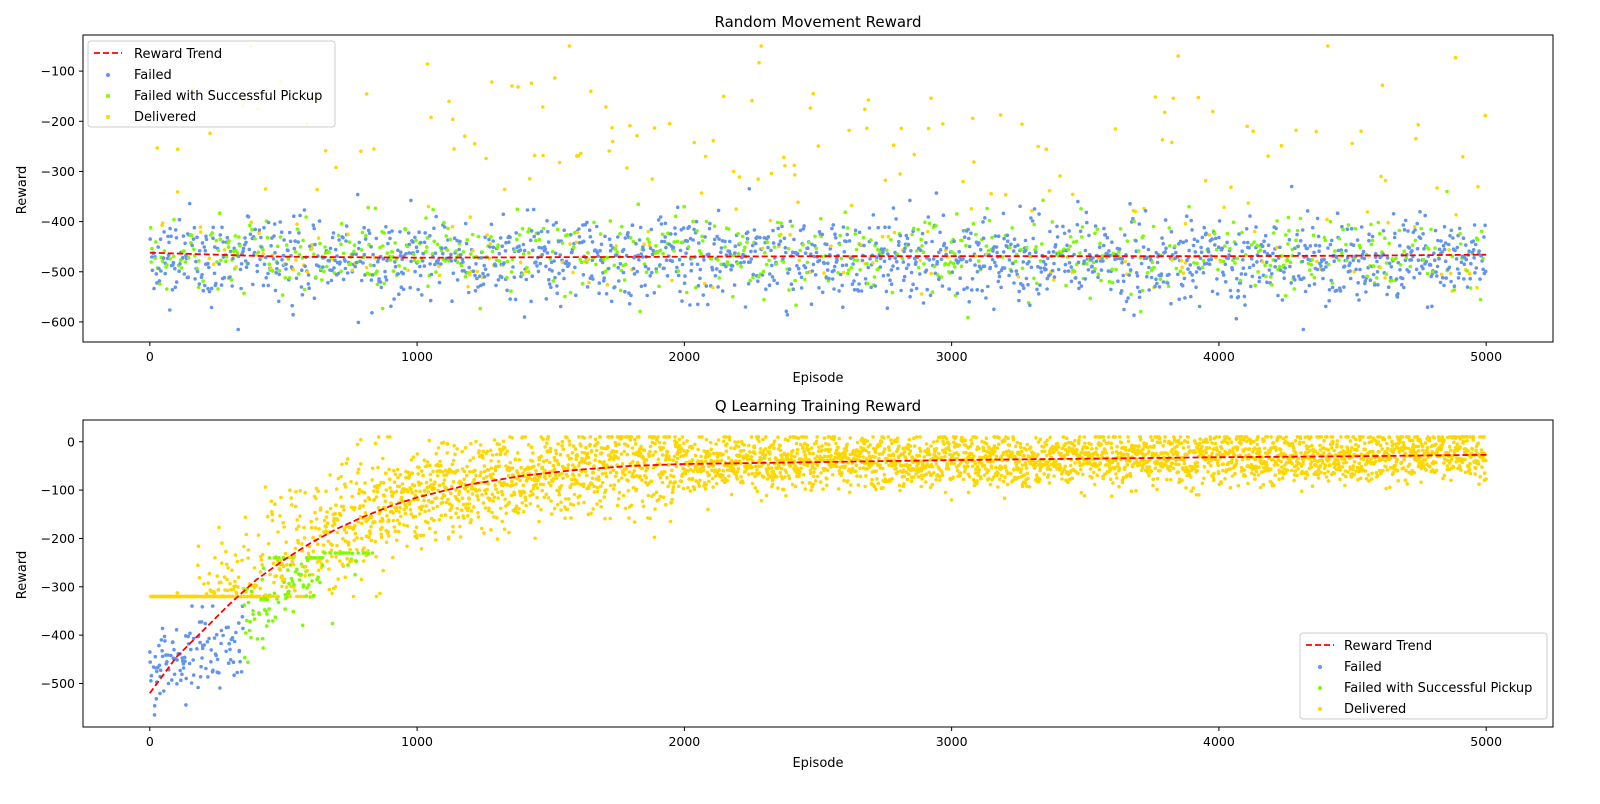 The height and width of the screenshot is (804, 1600). I want to click on panel1-xtick: 5000, so click(1486, 353).